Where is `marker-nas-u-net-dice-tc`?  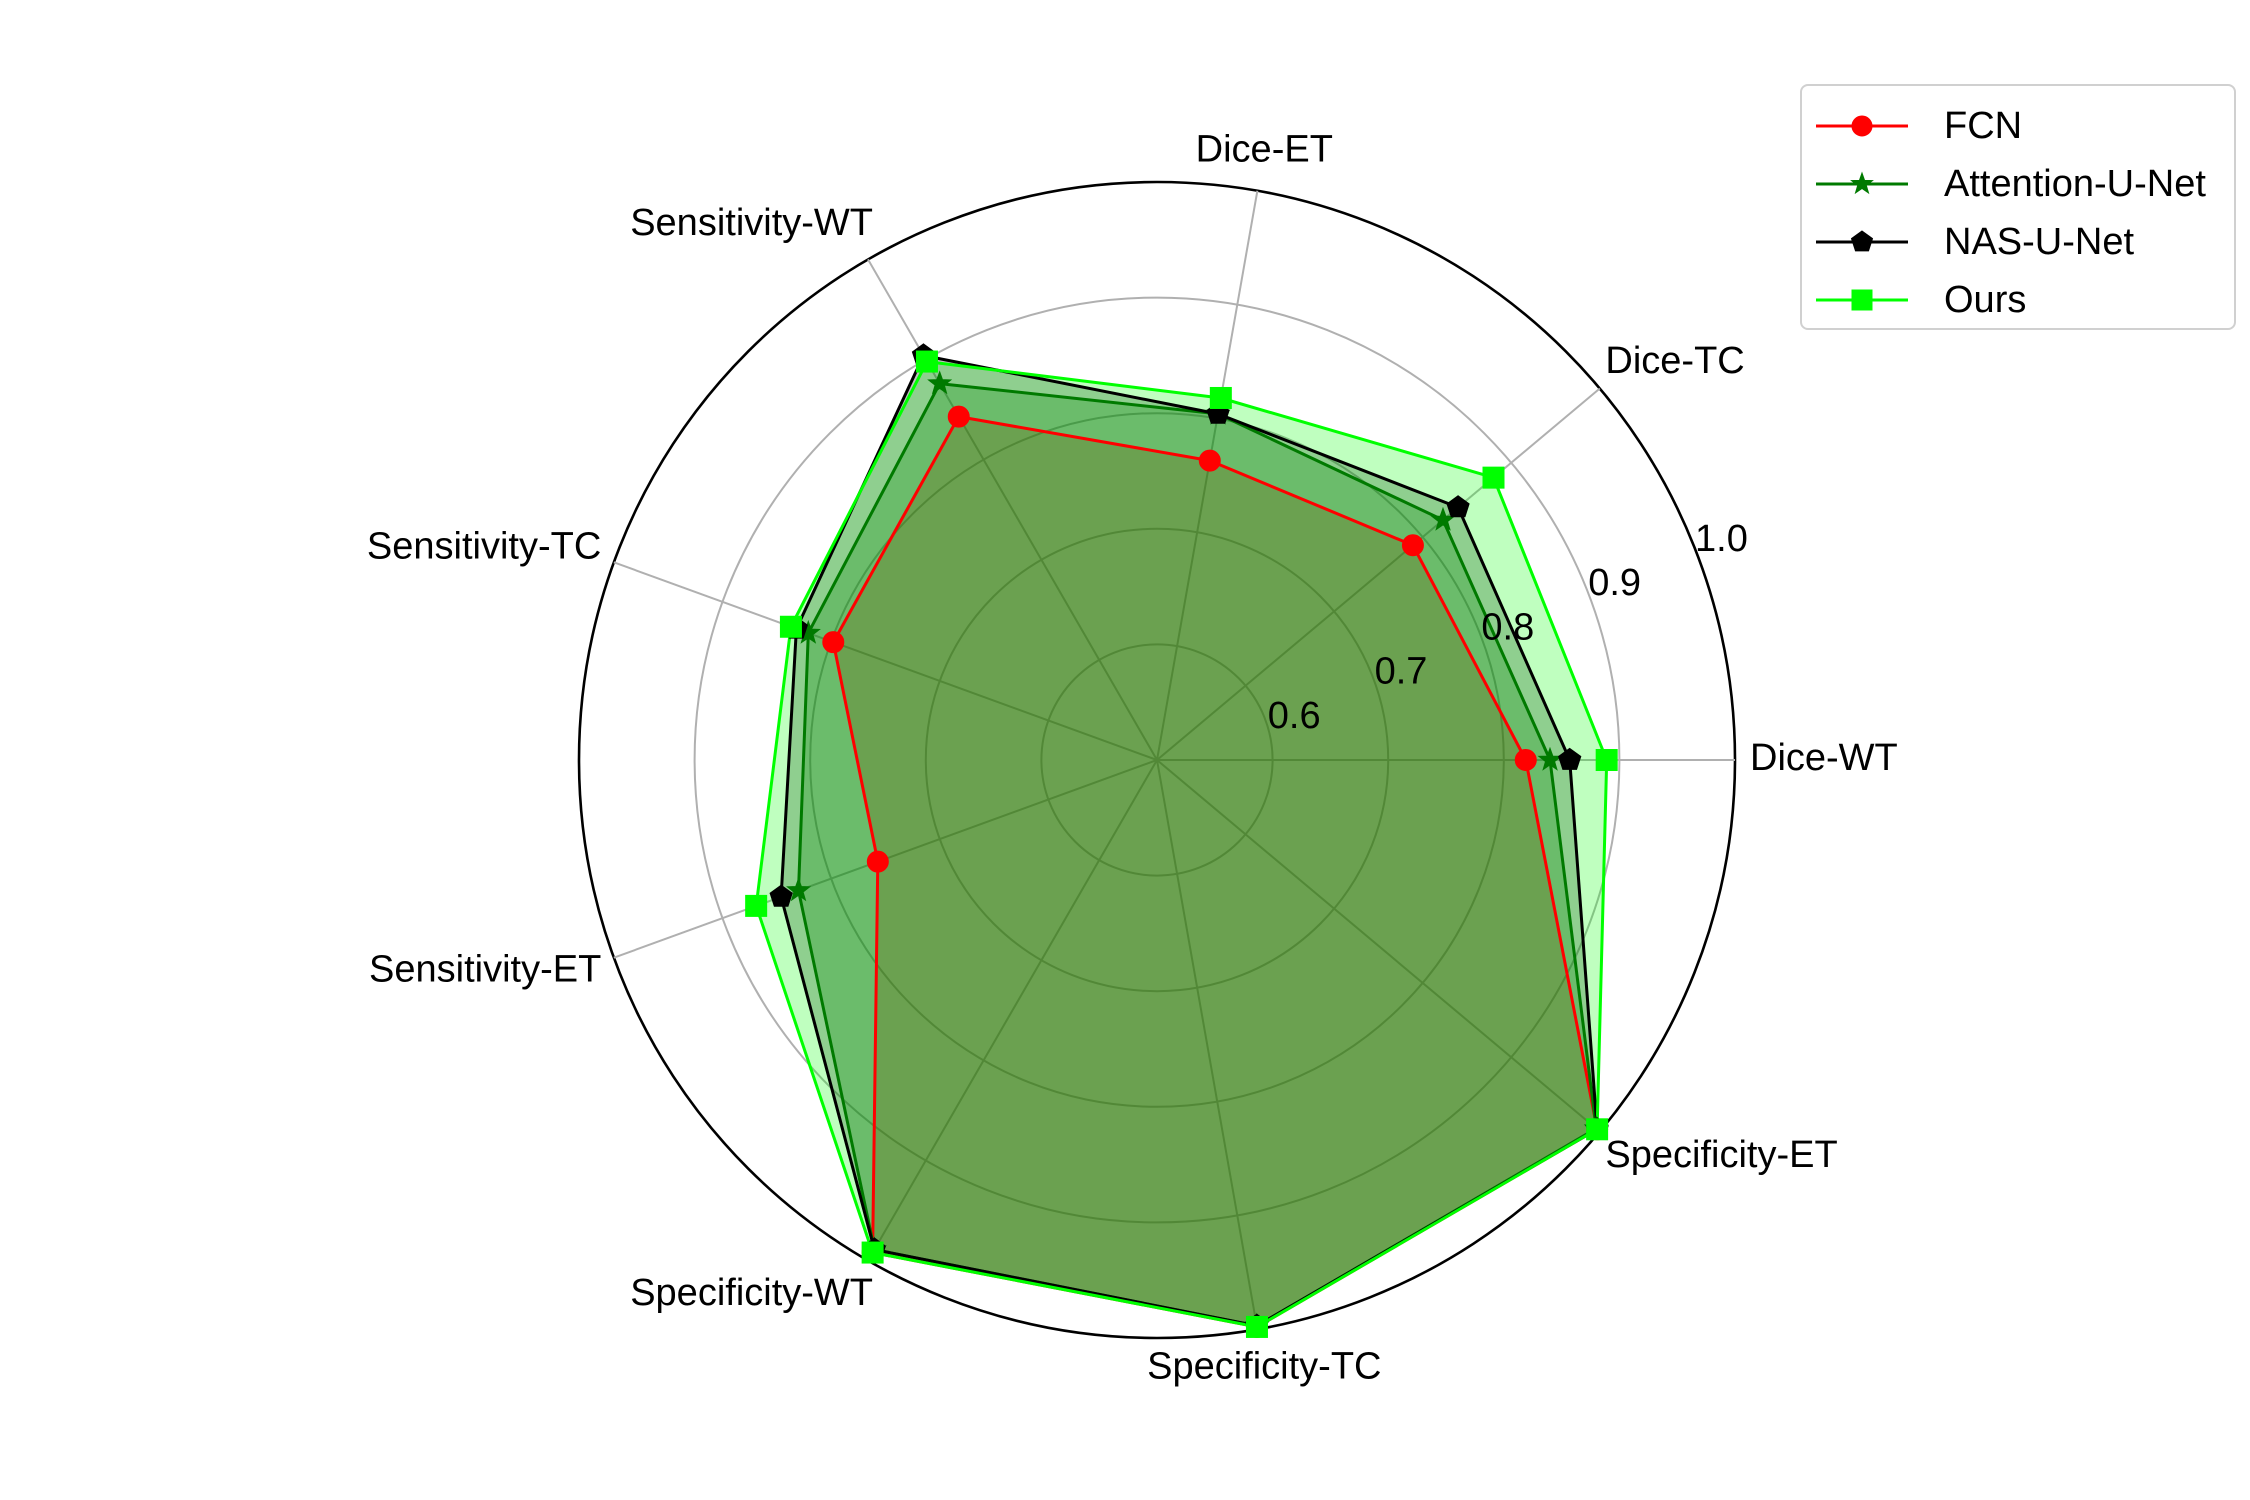 marker-nas-u-net-dice-tc is located at coordinates (1458, 506).